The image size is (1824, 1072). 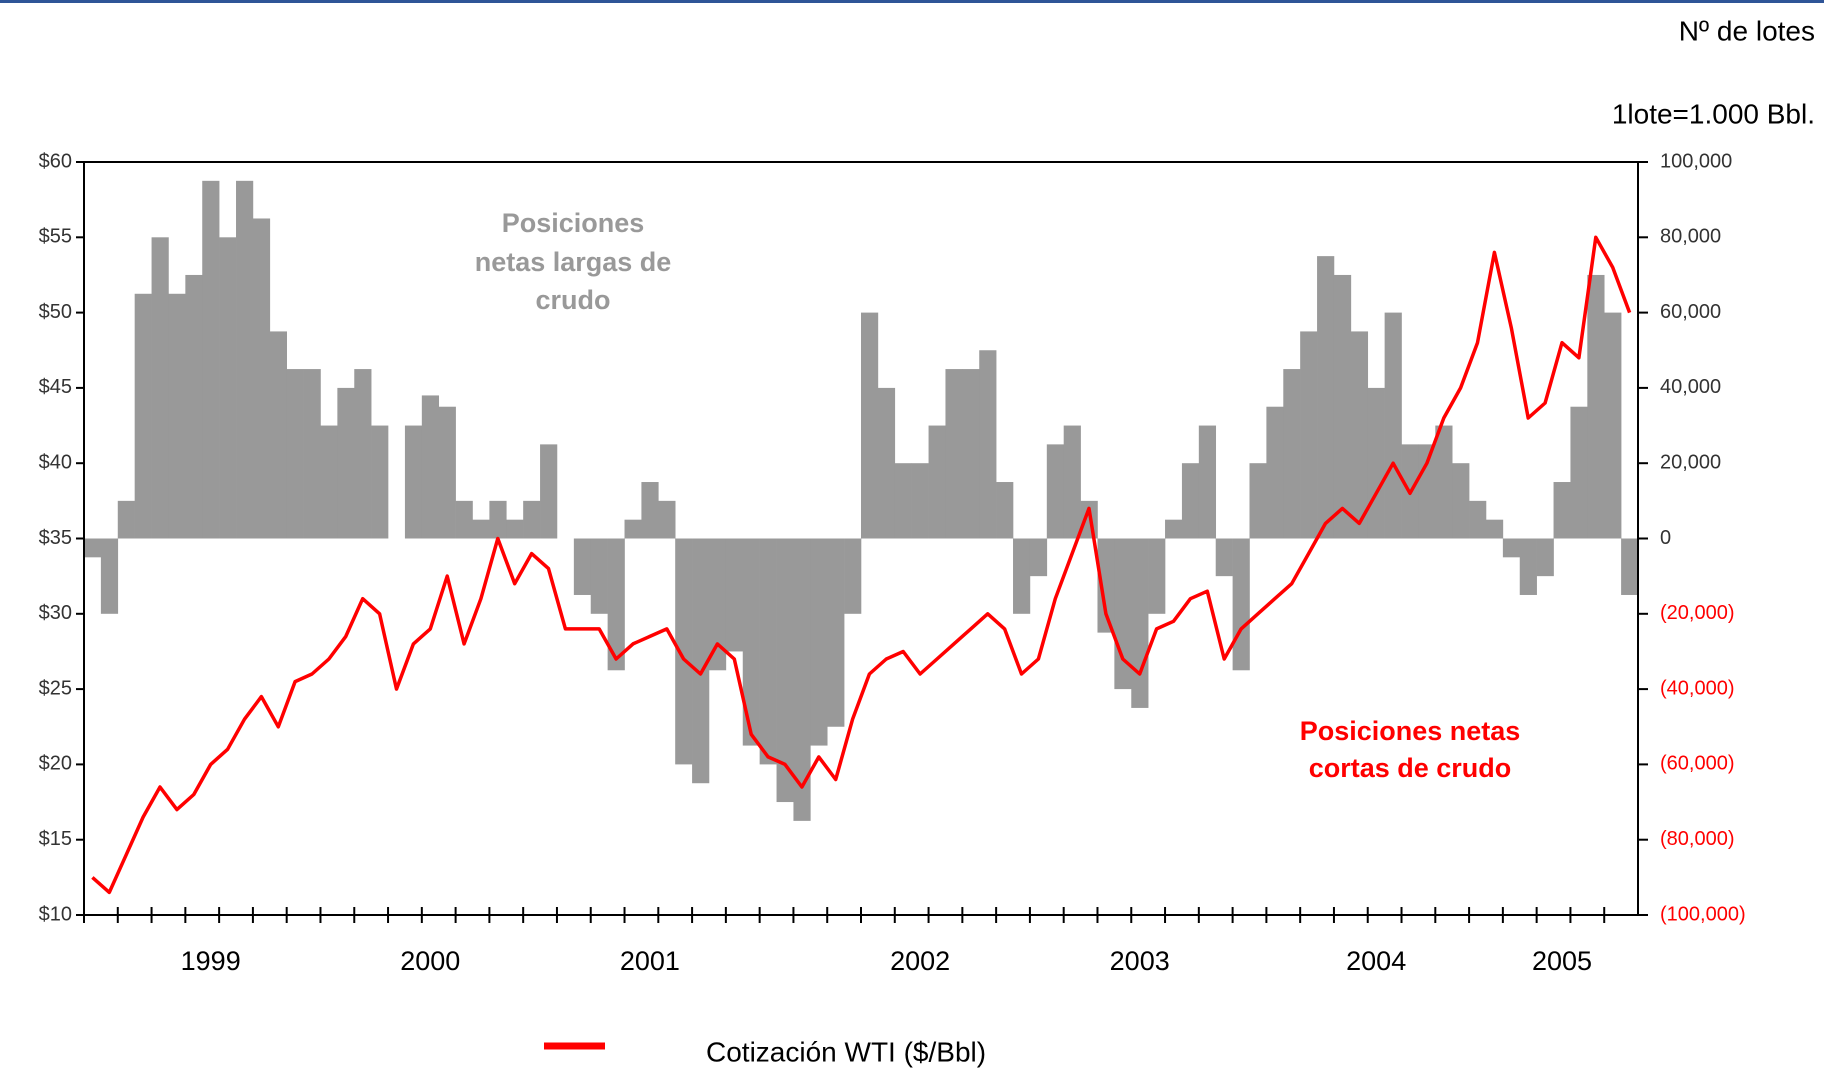 I want to click on x-tick-label: 2001, so click(x=650, y=961).